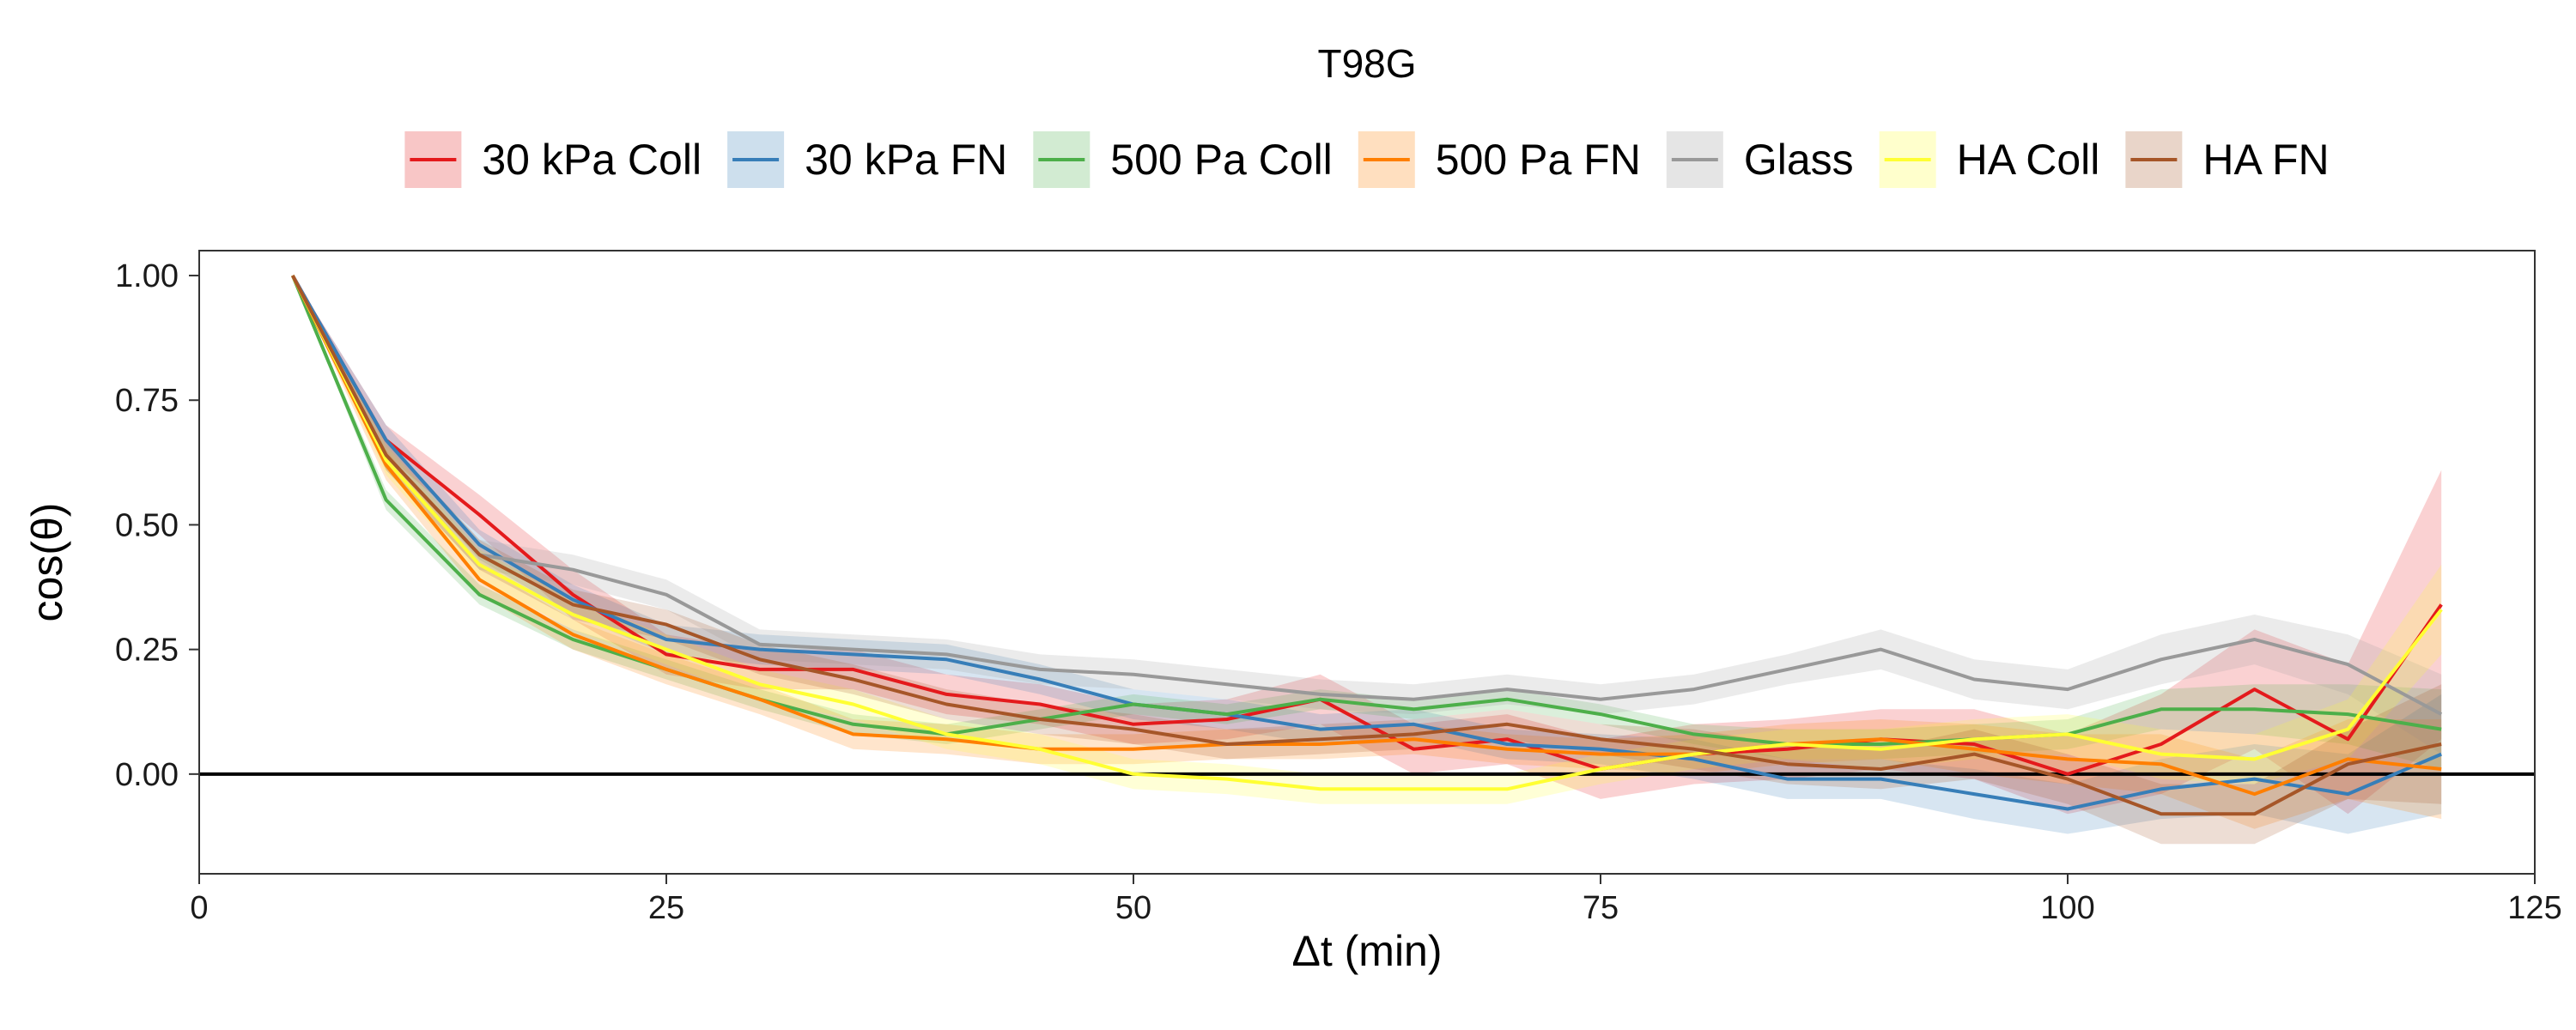 The height and width of the screenshot is (1030, 2576). What do you see at coordinates (147, 775) in the screenshot?
I see `y-tick-label: 0.00` at bounding box center [147, 775].